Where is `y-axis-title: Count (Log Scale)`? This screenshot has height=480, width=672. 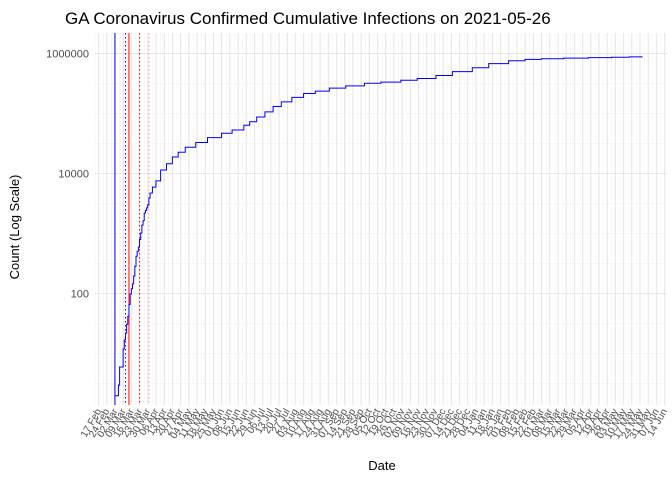 y-axis-title: Count (Log Scale) is located at coordinates (14, 227).